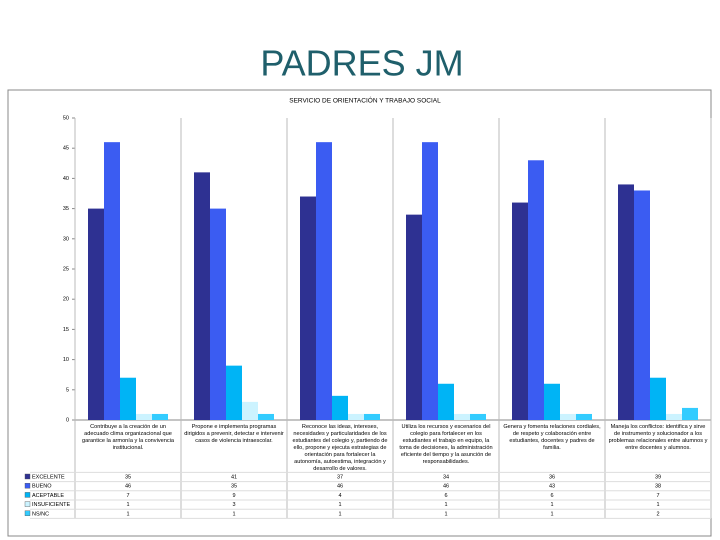 This screenshot has width=720, height=540. Describe the element at coordinates (340, 477) in the screenshot. I see `table-value: 37` at that location.